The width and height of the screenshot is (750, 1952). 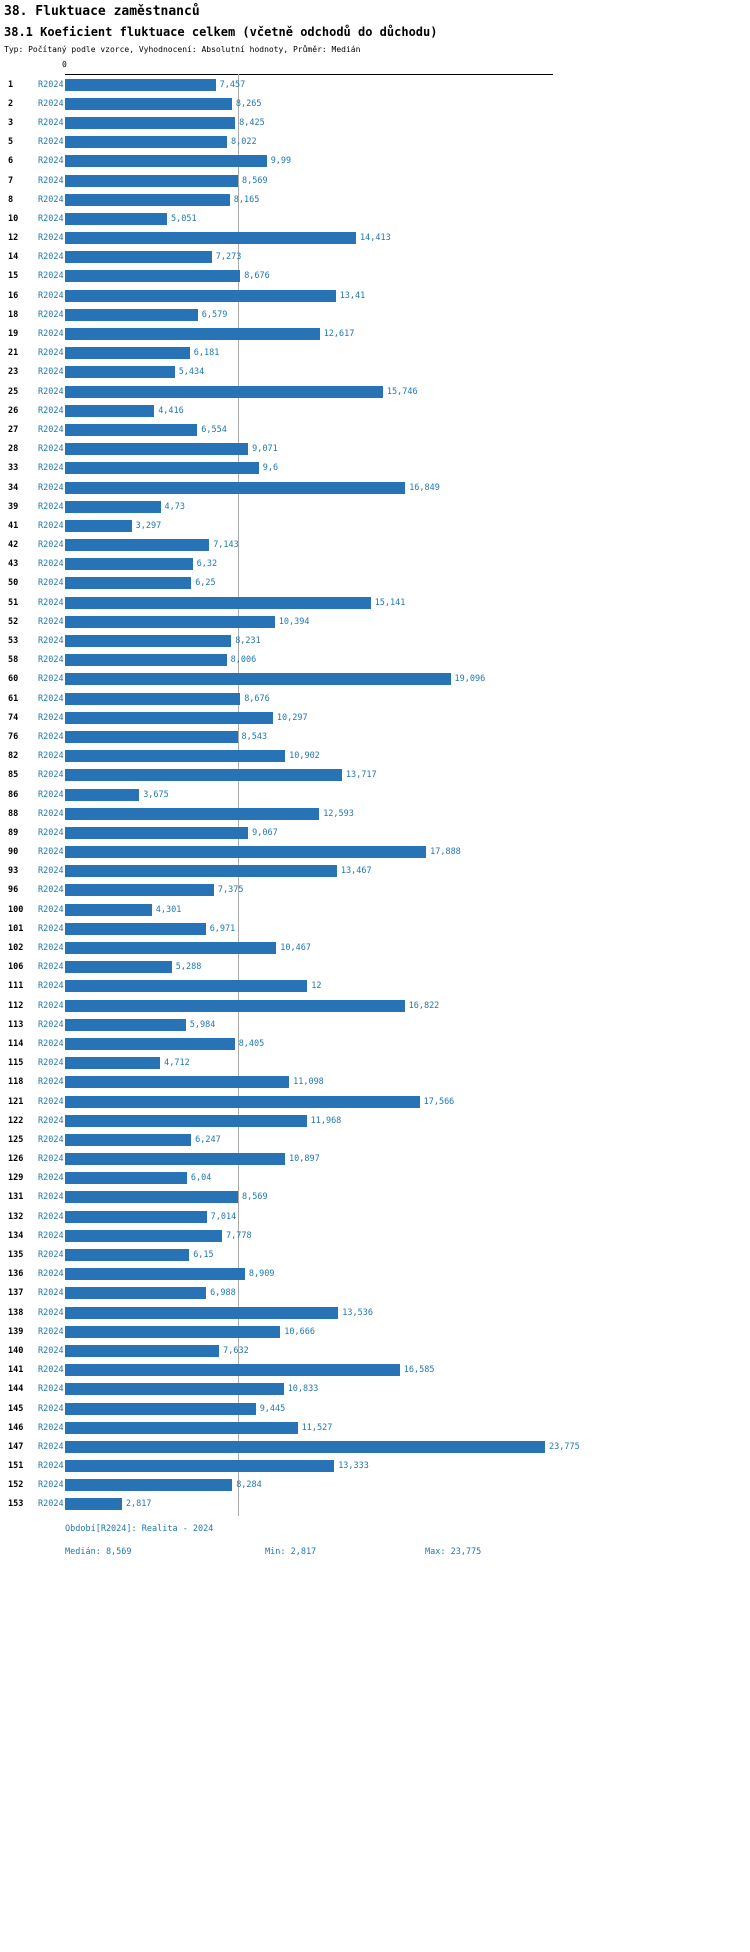 What do you see at coordinates (375, 1389) in the screenshot?
I see `chart-row: 144 R2024 10,833` at bounding box center [375, 1389].